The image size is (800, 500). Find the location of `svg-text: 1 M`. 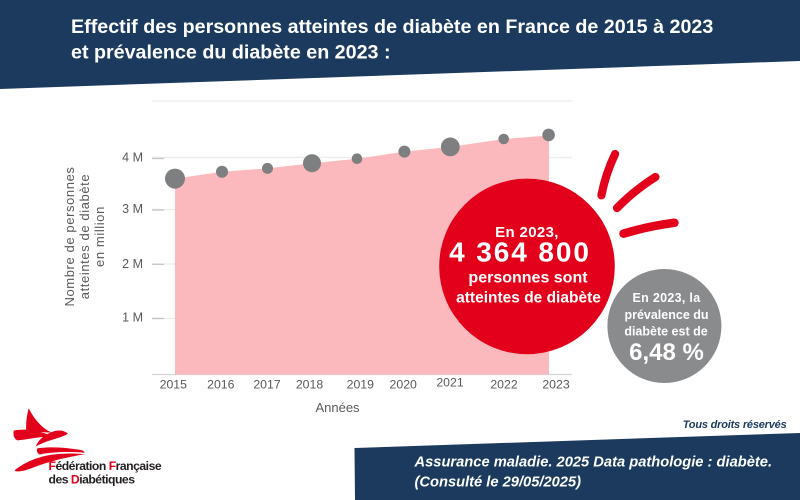

svg-text: 1 M is located at coordinates (132, 317).